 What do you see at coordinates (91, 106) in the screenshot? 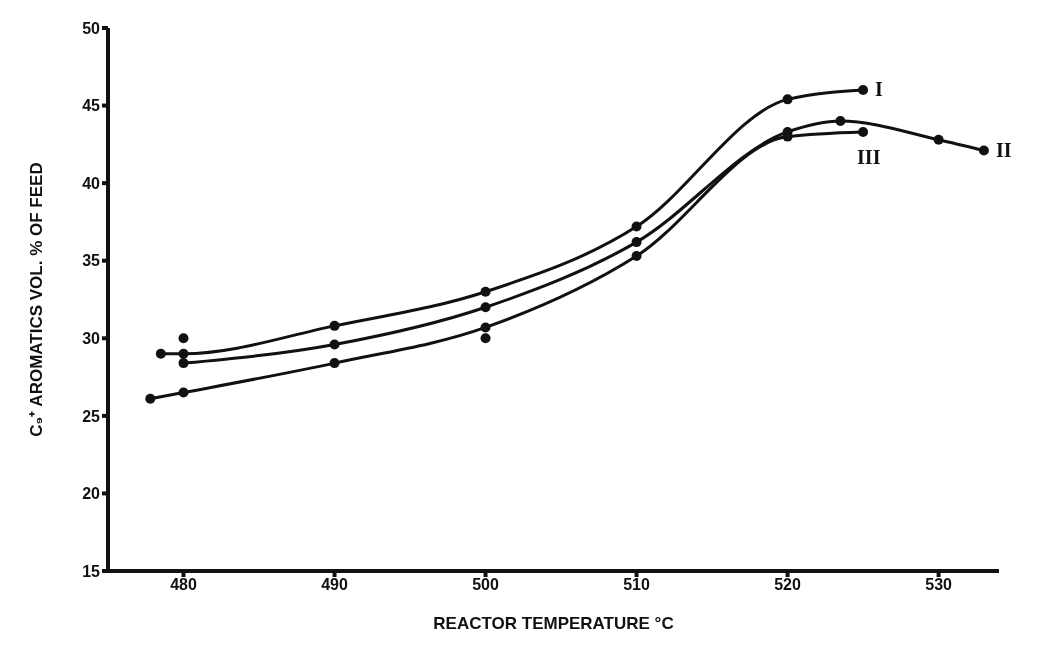
I see `y-tick-label: 45` at bounding box center [91, 106].